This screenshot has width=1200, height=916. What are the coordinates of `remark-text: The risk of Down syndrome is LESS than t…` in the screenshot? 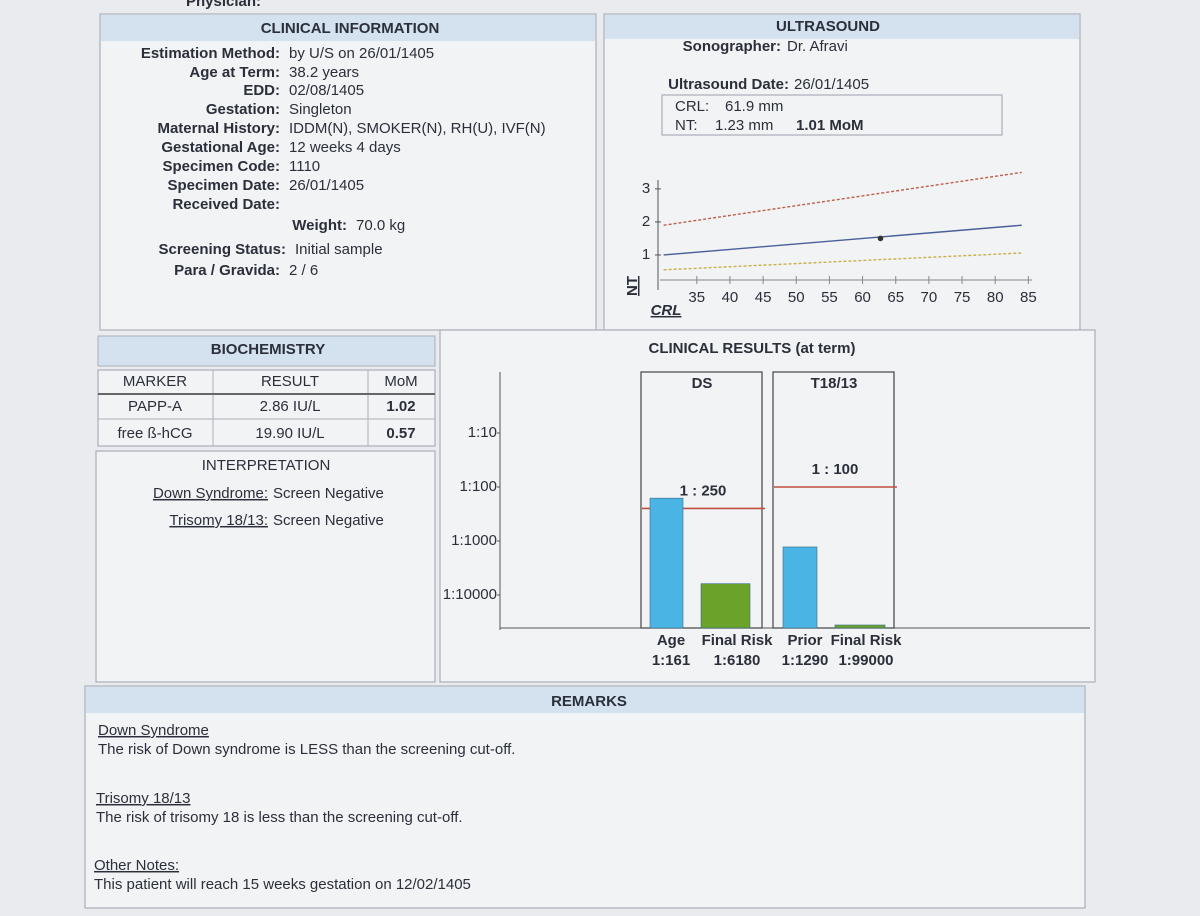 It's located at (306, 749).